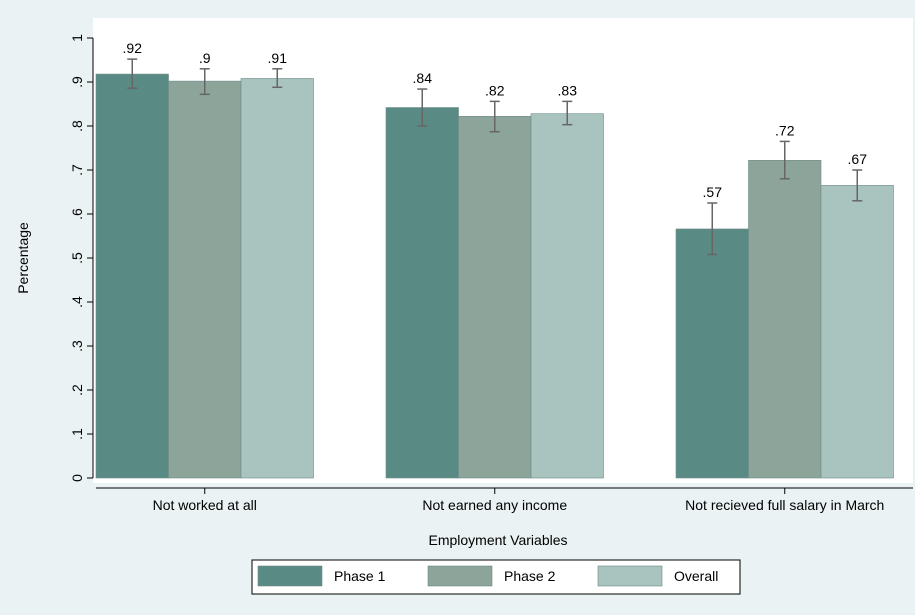  Describe the element at coordinates (494, 505) in the screenshot. I see `x-tick-label: Not earned any income` at that location.